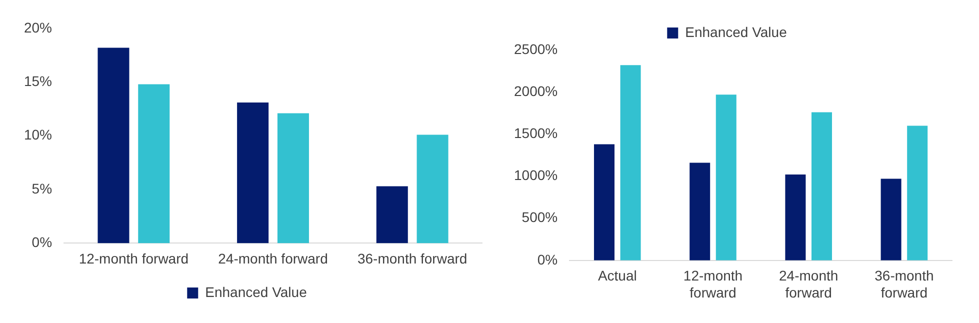  I want to click on y-tick-label: 15%, so click(38, 80).